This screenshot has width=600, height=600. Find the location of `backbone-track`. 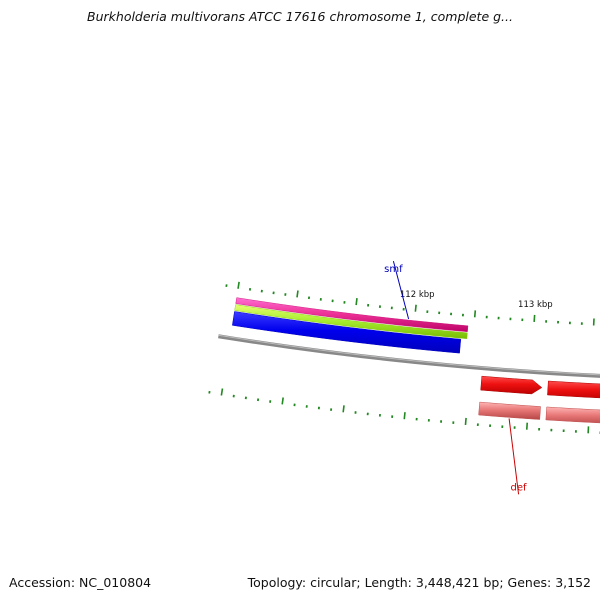

backbone-track is located at coordinates (409, 356).